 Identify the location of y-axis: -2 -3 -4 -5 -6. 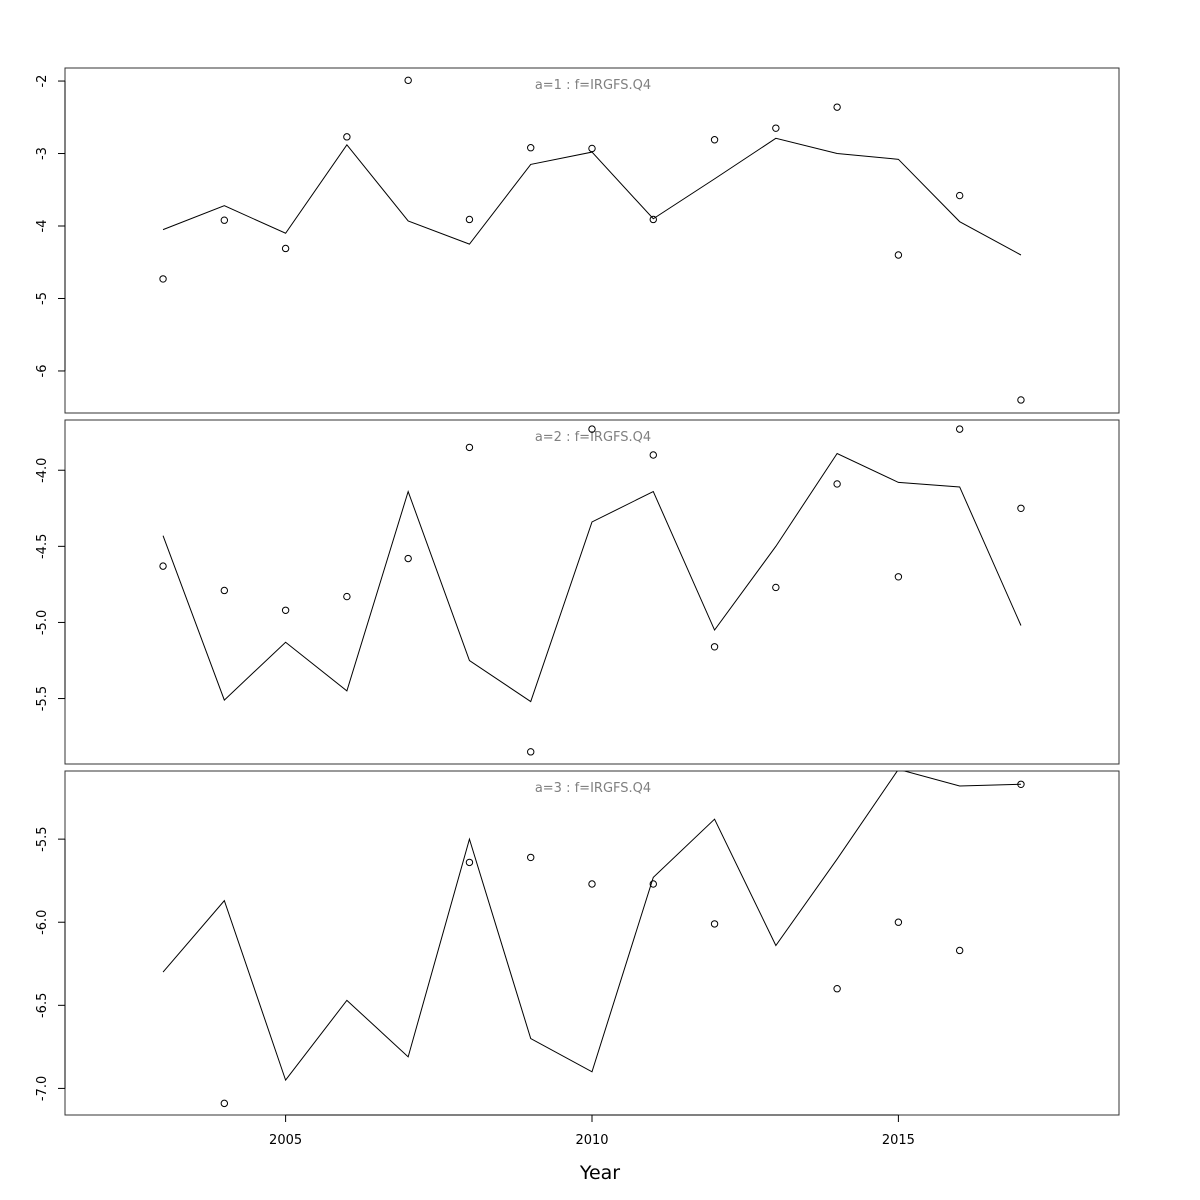
(50, 226).